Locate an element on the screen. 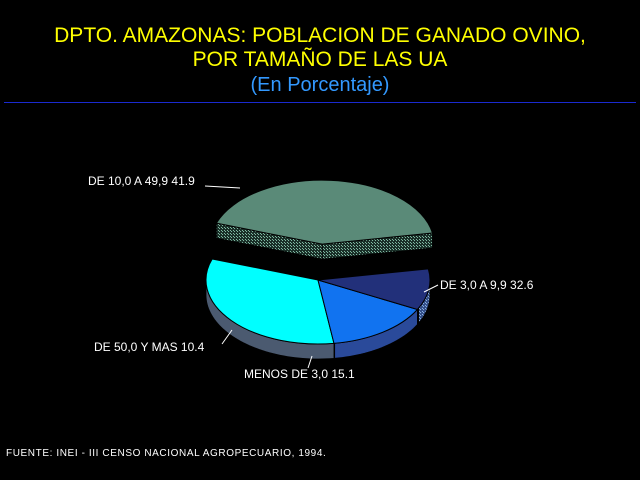  title-divider is located at coordinates (320, 102).